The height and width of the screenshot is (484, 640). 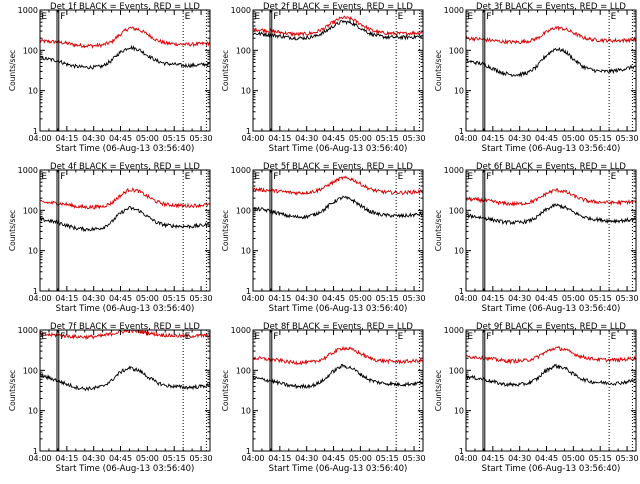 I want to click on panel-title: Det 3f BLACK = Events, RED = LLD, so click(x=551, y=7).